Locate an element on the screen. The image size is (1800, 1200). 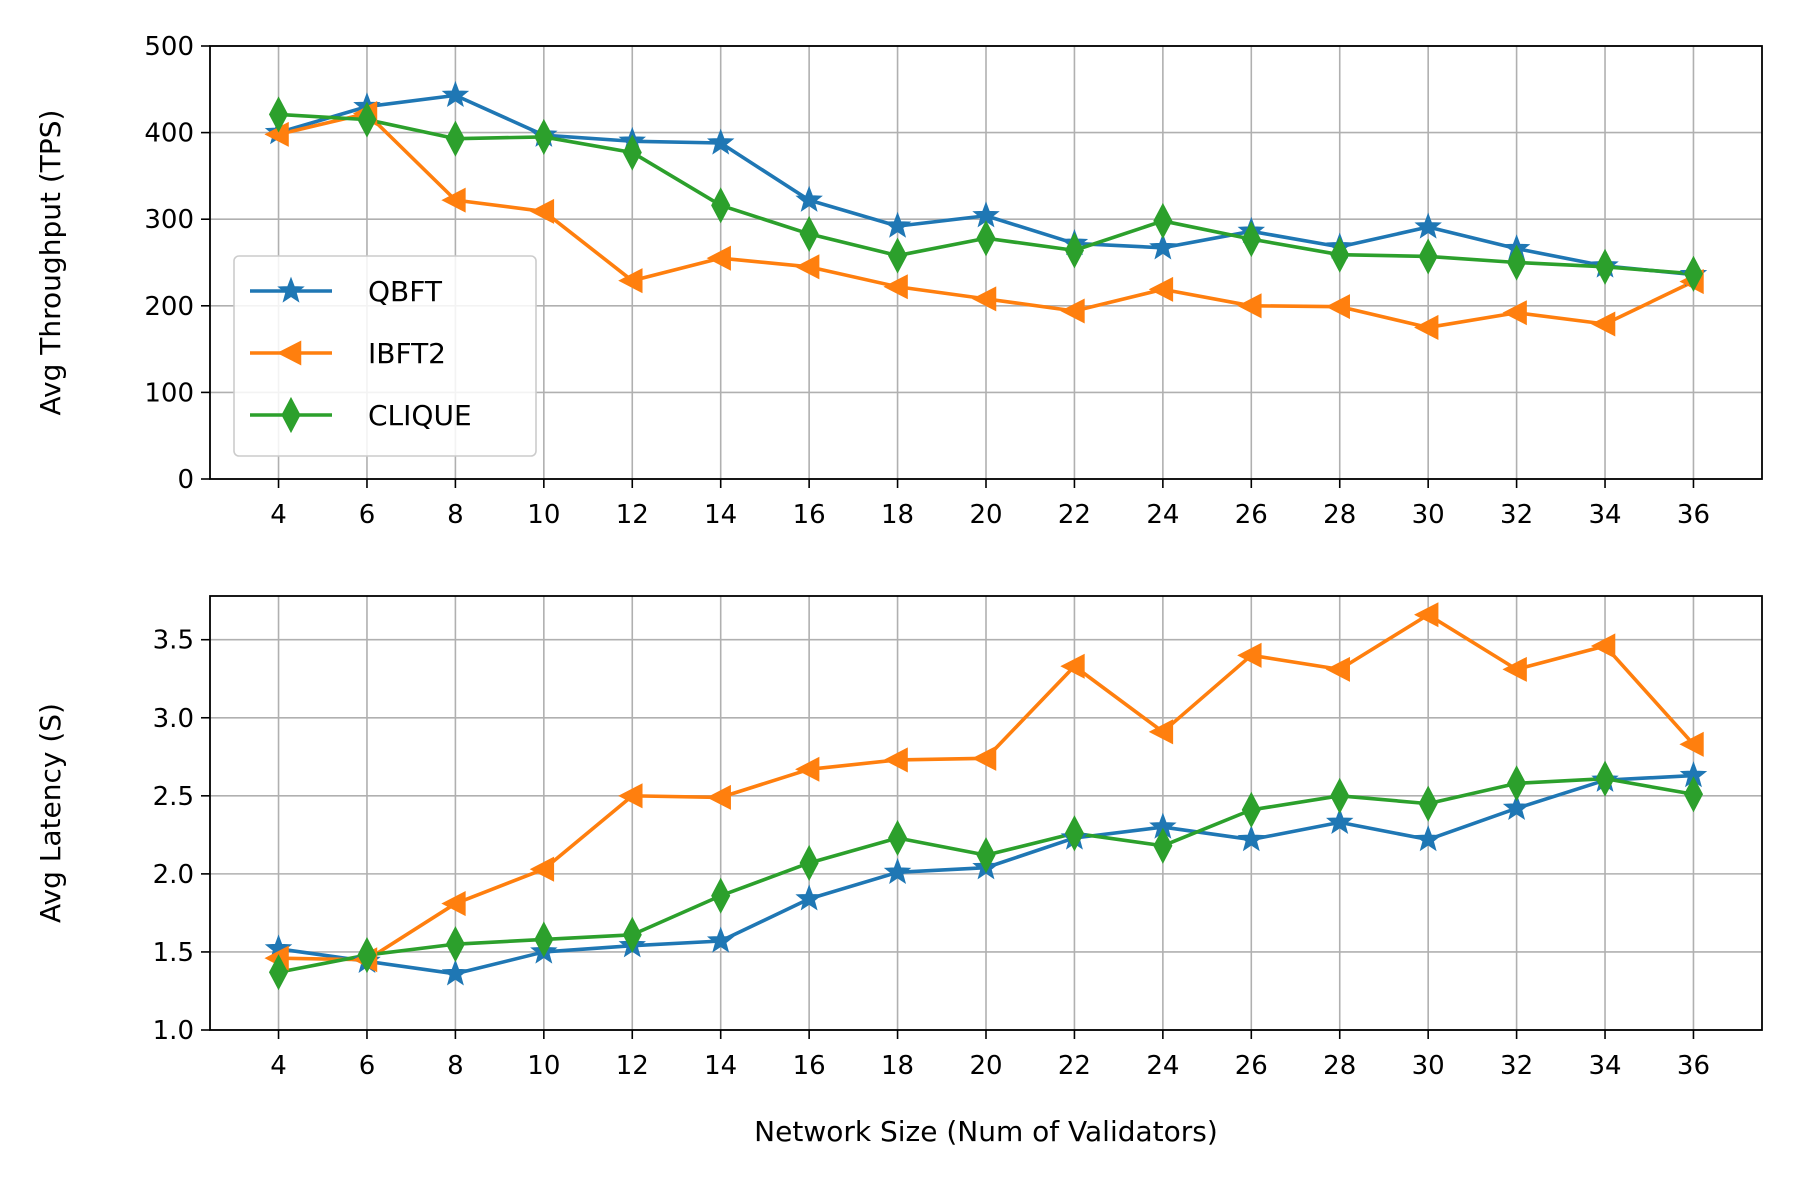
legend-label-qbft: QBFT is located at coordinates (405, 291).